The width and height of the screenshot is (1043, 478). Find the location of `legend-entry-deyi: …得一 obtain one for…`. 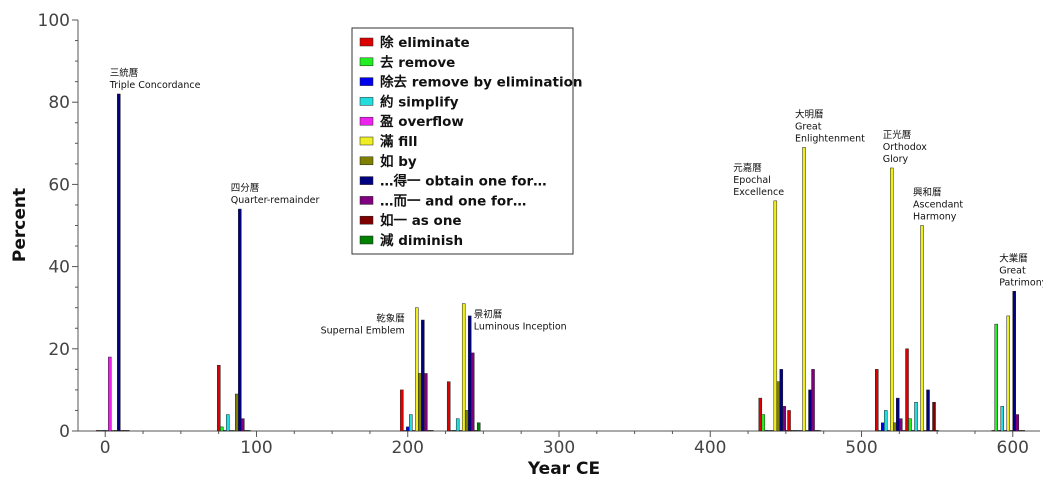

legend-entry-deyi: …得一 obtain one for… is located at coordinates (463, 181).